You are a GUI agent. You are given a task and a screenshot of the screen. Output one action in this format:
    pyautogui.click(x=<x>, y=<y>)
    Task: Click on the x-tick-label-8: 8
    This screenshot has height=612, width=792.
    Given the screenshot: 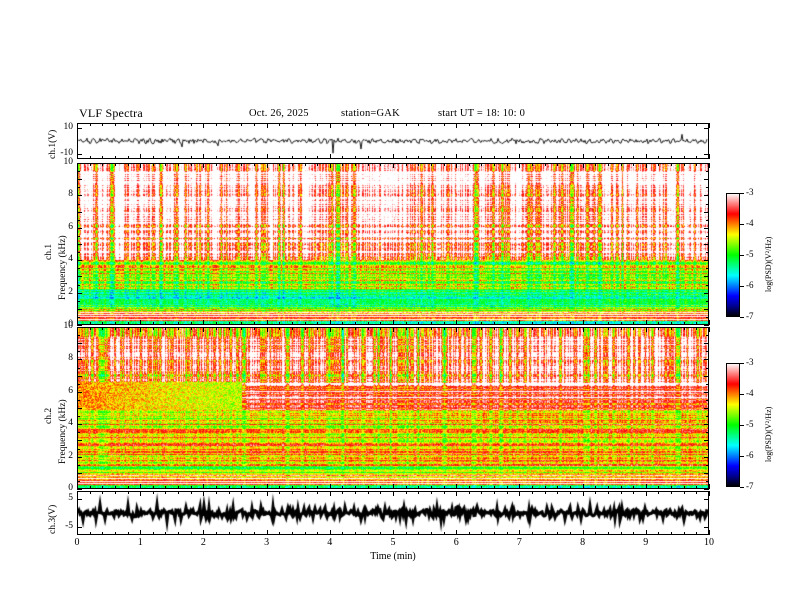 What is the action you would take?
    pyautogui.click(x=583, y=542)
    